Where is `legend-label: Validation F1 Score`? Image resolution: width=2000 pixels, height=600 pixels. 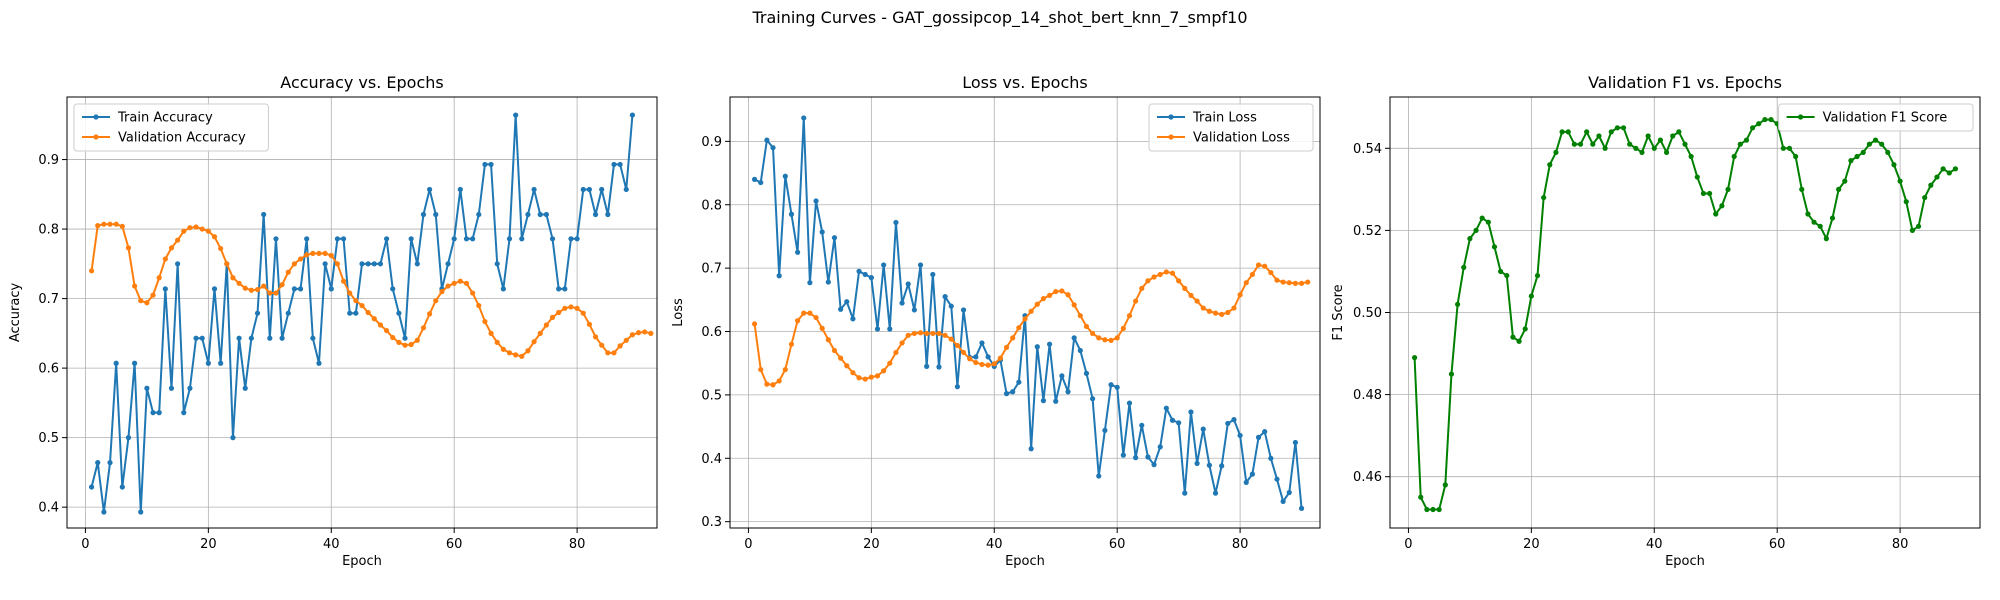 legend-label: Validation F1 Score is located at coordinates (1885, 118).